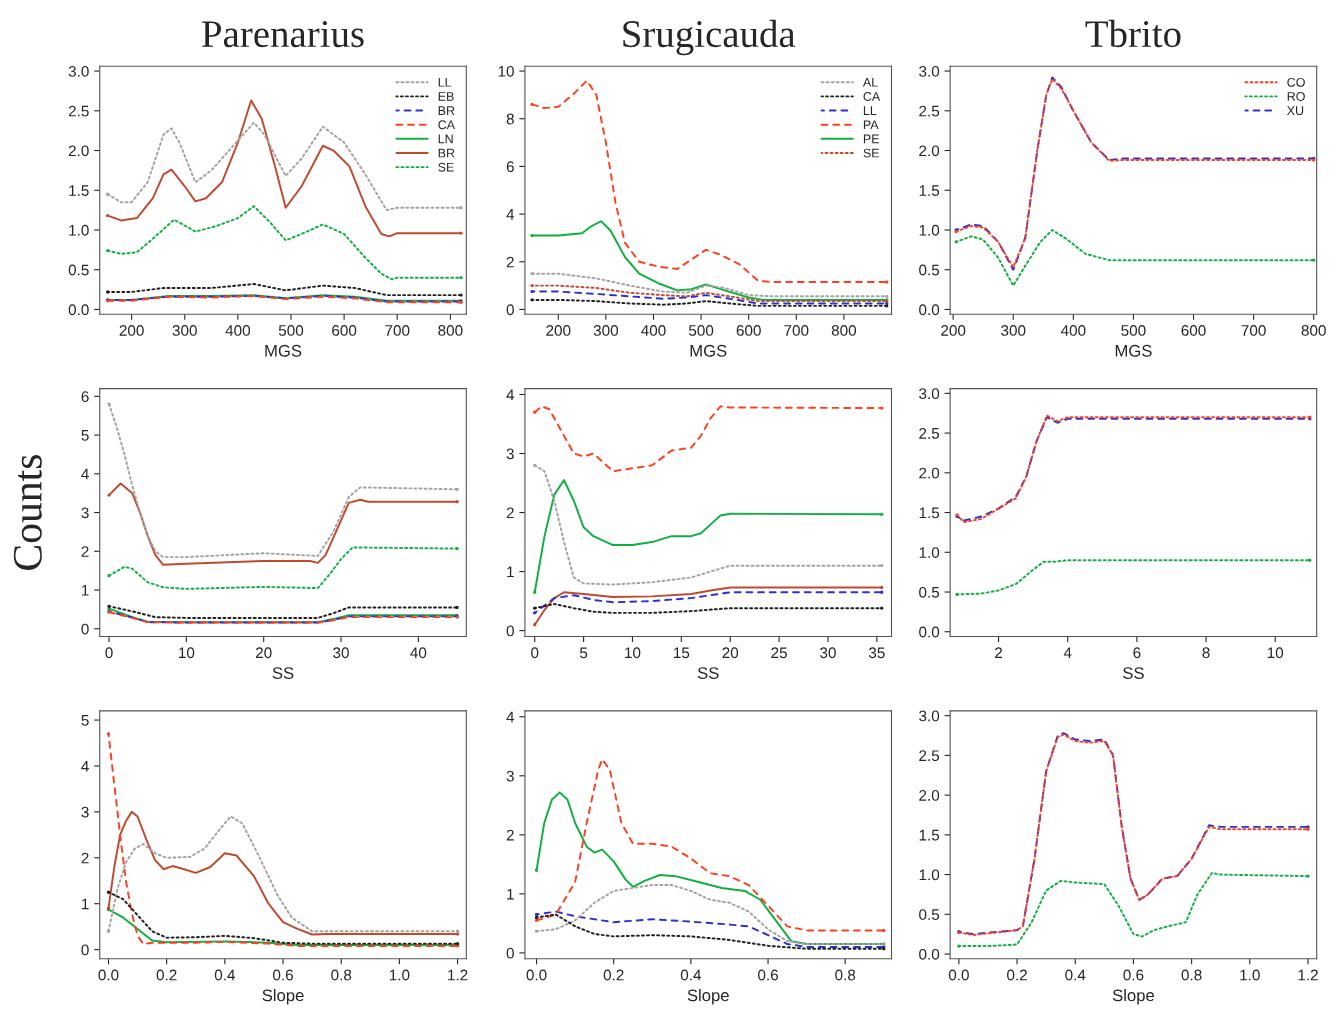 The height and width of the screenshot is (1020, 1330). What do you see at coordinates (446, 96) in the screenshot?
I see `legend-label: EB` at bounding box center [446, 96].